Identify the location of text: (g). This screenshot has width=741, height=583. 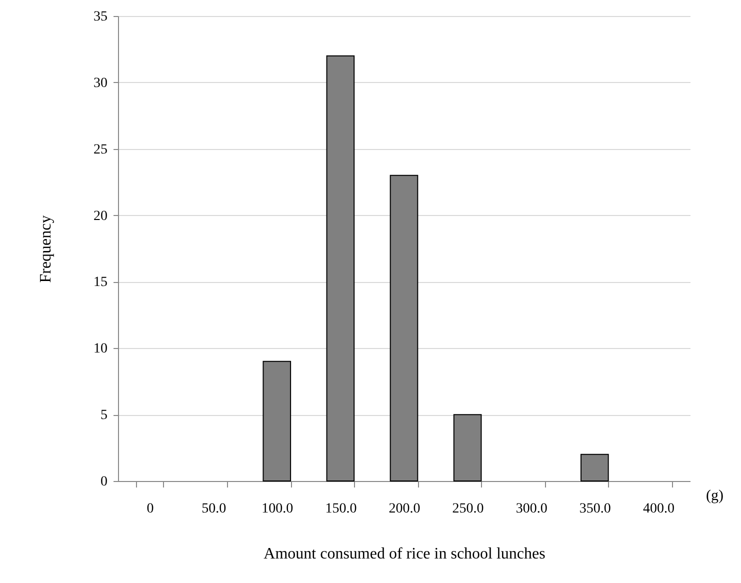
(715, 496).